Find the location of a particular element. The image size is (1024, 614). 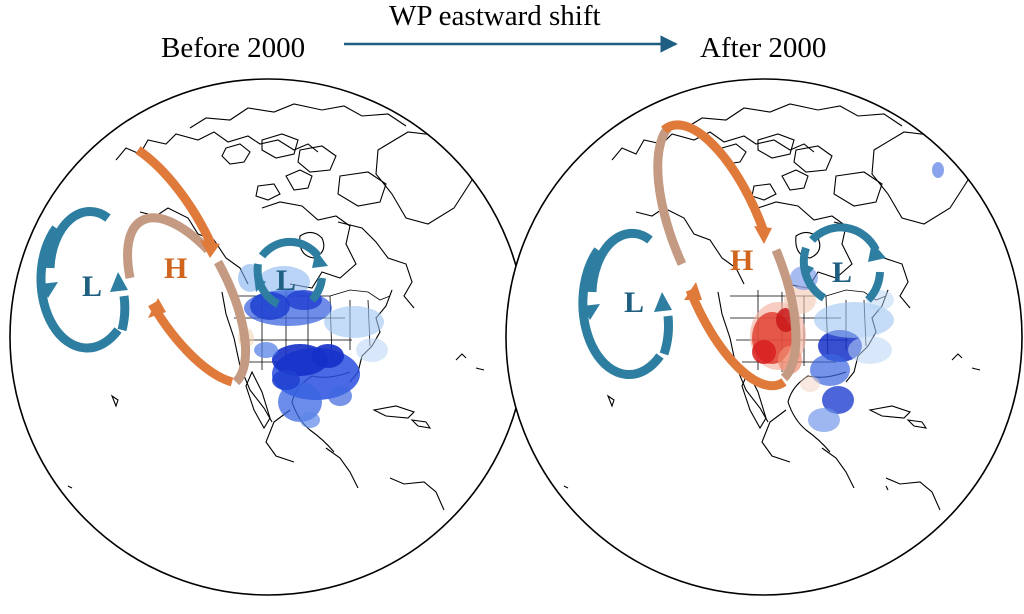

precip-anomaly-before is located at coordinates (313, 346).